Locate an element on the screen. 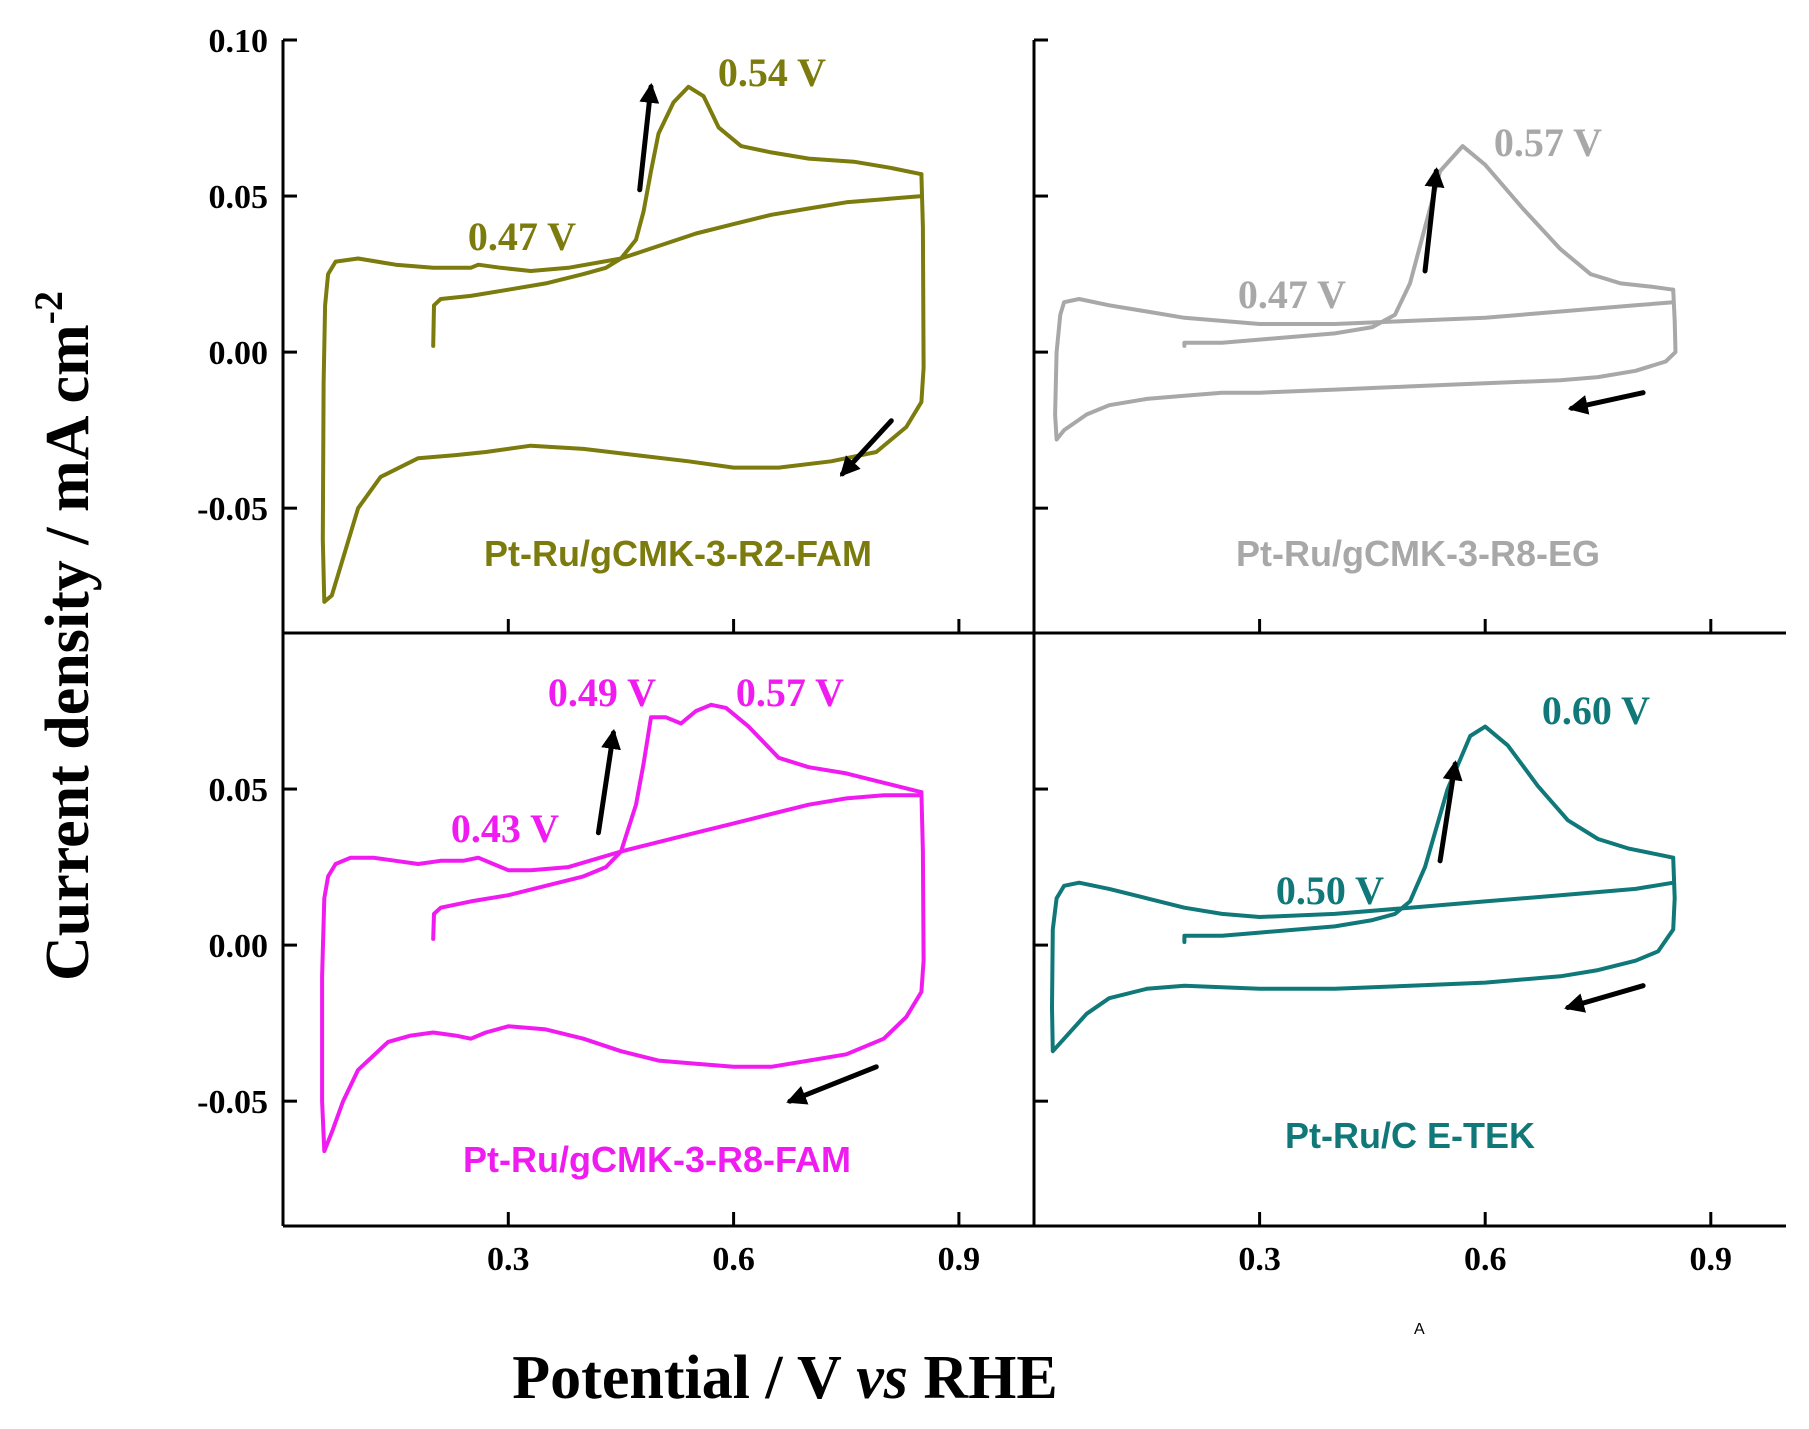 The image size is (1809, 1429). panel-bottom-left: 0.49 V 0.57 V 0.43 V Pt-Ru/gCMK-3-R8-FAM is located at coordinates (623, 925).